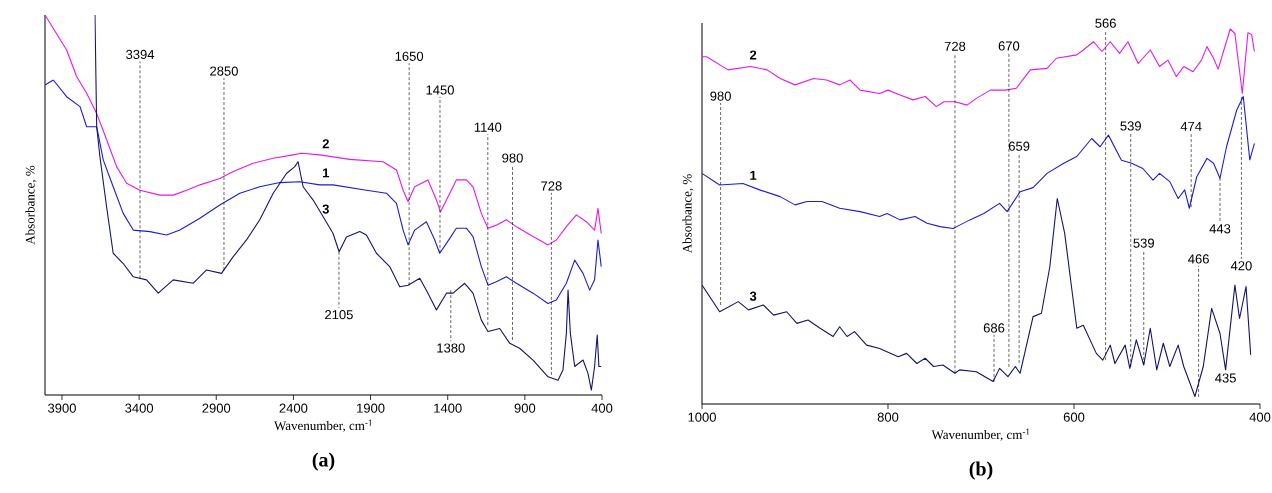 The height and width of the screenshot is (493, 1272). Describe the element at coordinates (994, 328) in the screenshot. I see `annotation: 686` at that location.